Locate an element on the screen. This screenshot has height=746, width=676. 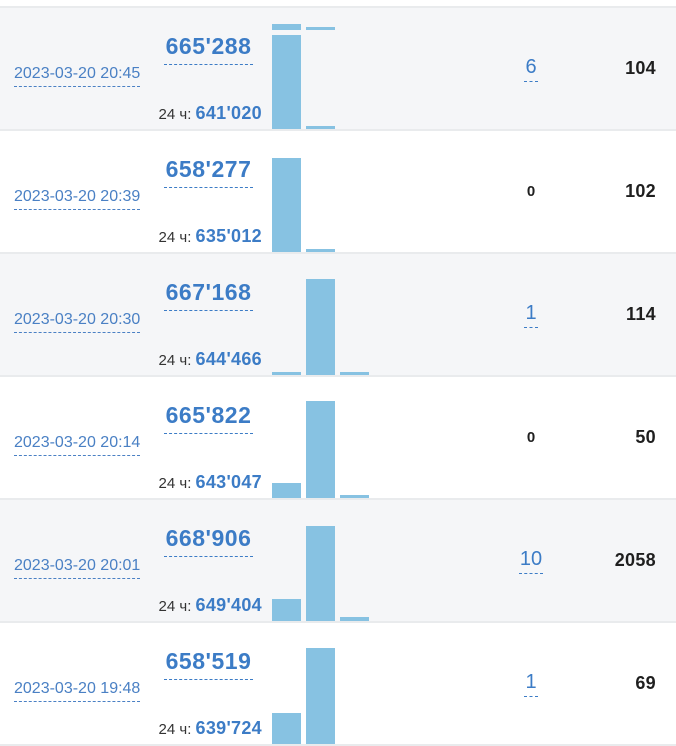
day-value-line: 24 ч: 644'466 is located at coordinates (210, 359).